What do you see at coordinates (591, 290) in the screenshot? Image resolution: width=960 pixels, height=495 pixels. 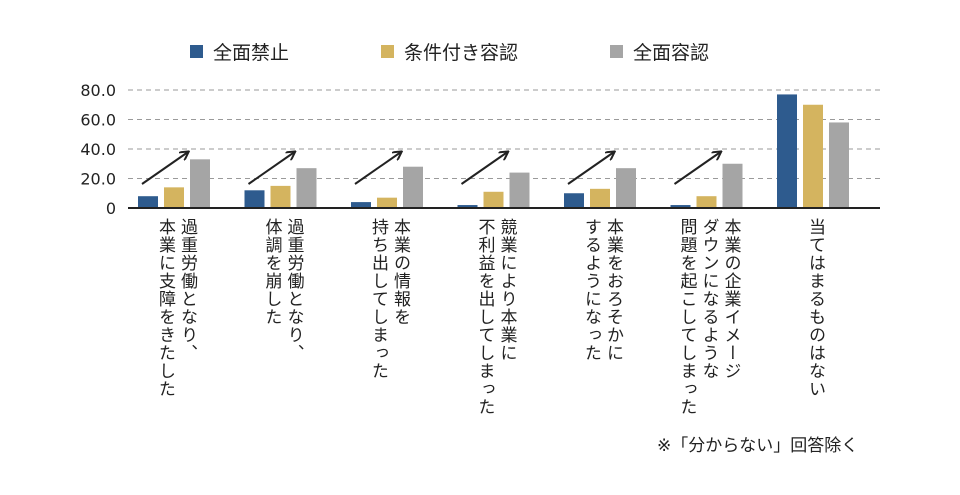 I see `x-tick-label-line: するようになった` at bounding box center [591, 290].